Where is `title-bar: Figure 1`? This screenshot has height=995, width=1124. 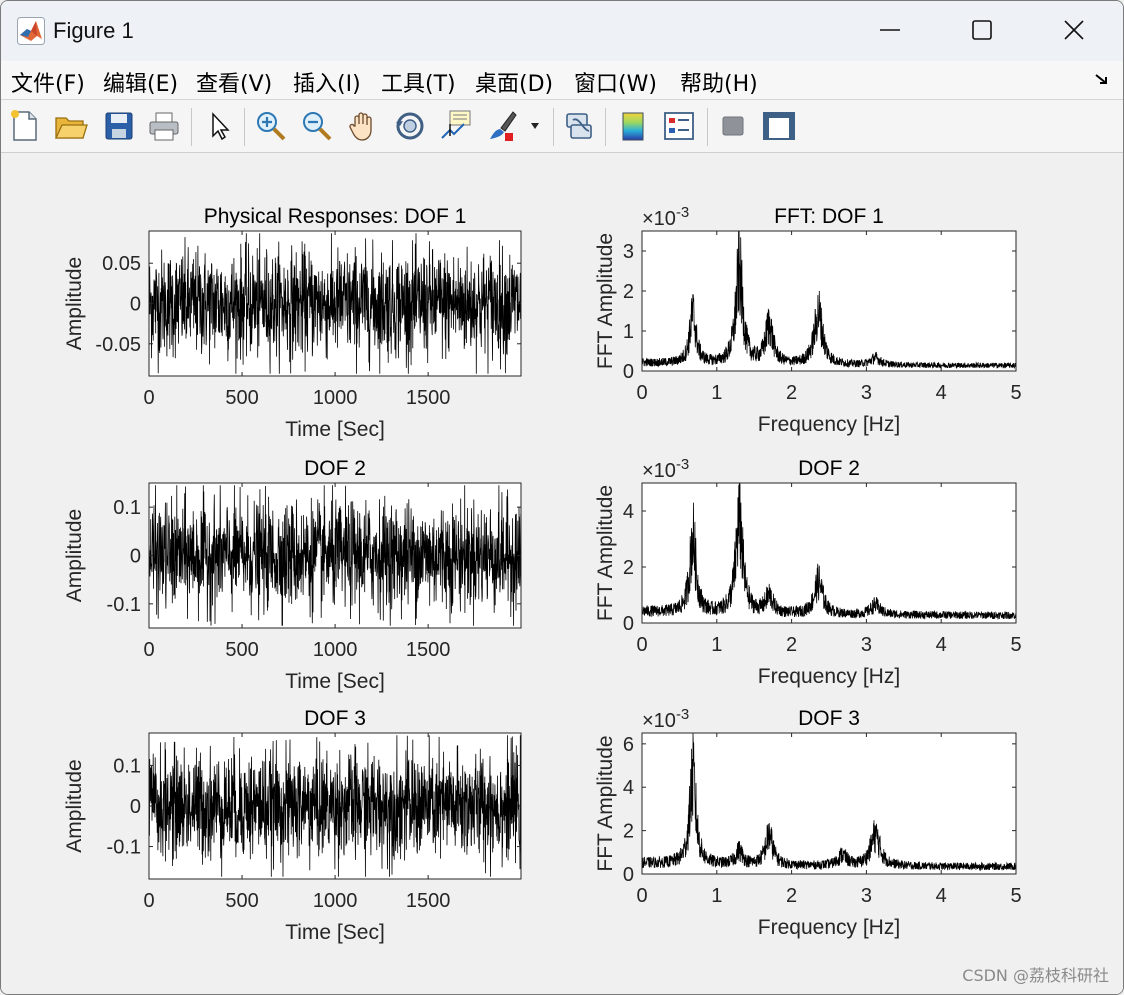
title-bar: Figure 1 is located at coordinates (562, 31).